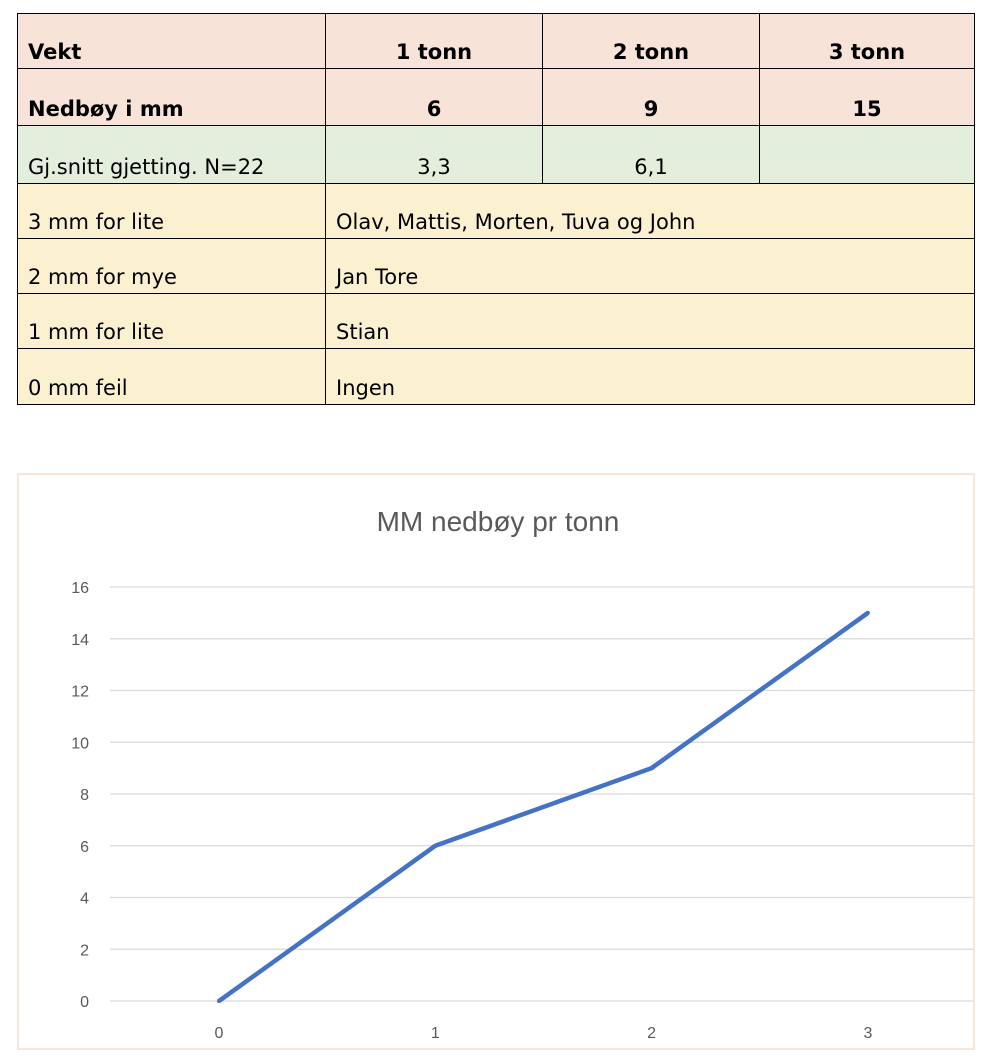  I want to click on header-cell: 2 tonn, so click(651, 41).